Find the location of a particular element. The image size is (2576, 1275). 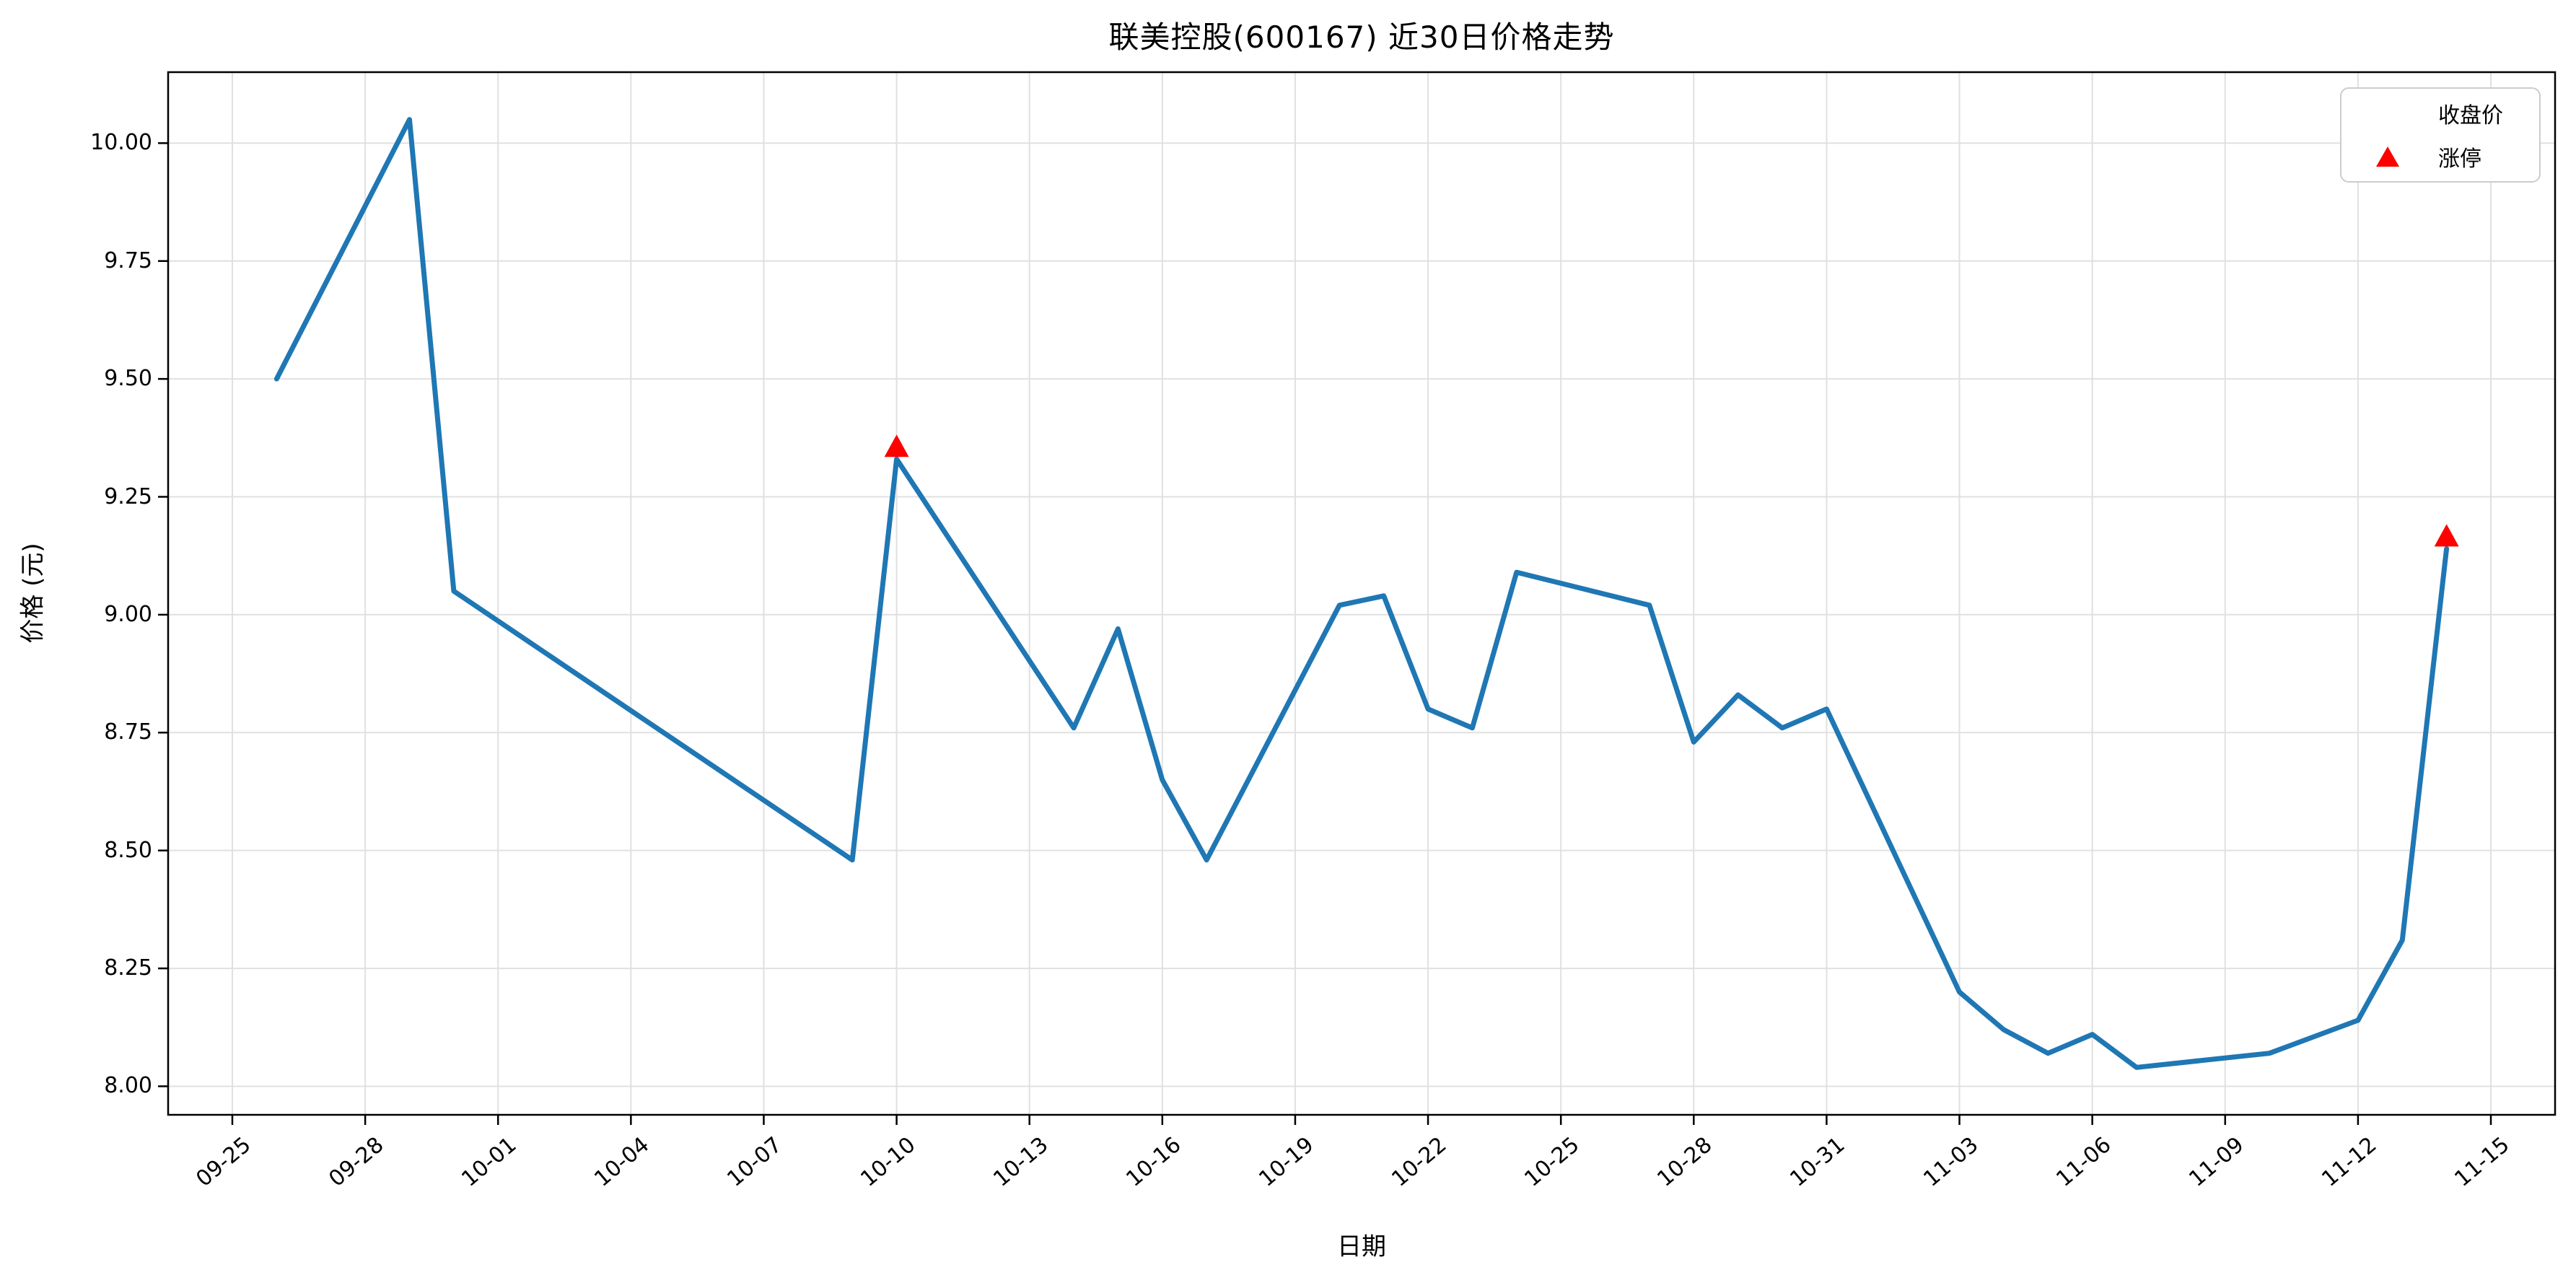

limit-up-triangle-icon is located at coordinates (2387, 157).